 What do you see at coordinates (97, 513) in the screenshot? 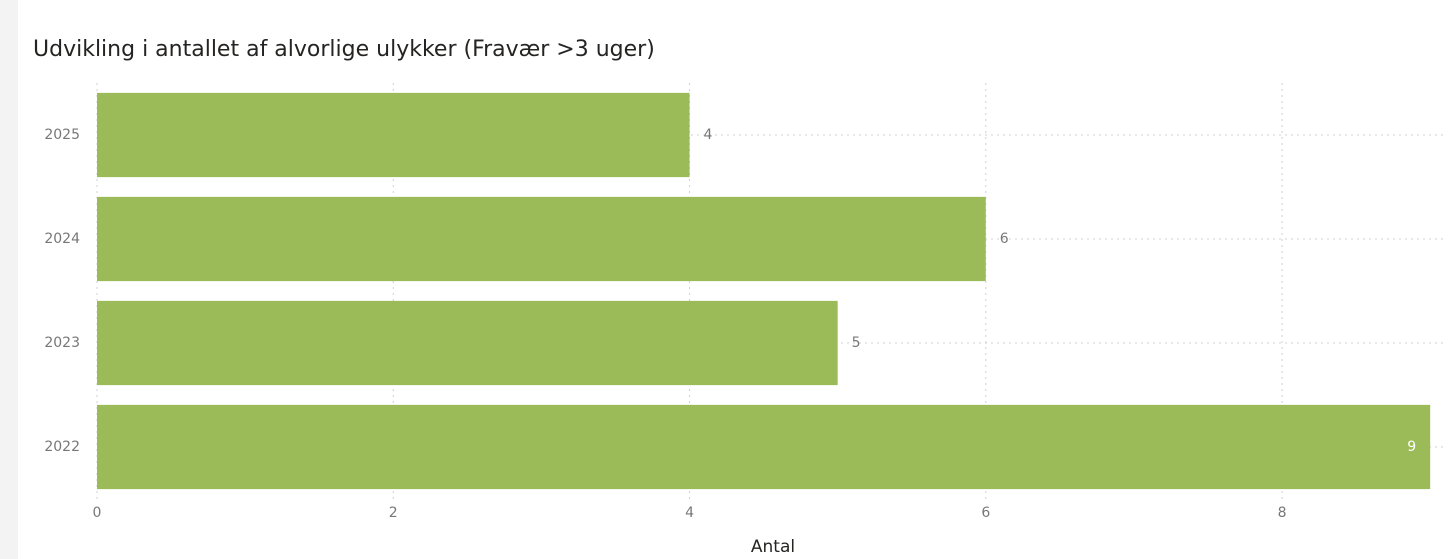
I see `x-tick-label: 0` at bounding box center [97, 513].